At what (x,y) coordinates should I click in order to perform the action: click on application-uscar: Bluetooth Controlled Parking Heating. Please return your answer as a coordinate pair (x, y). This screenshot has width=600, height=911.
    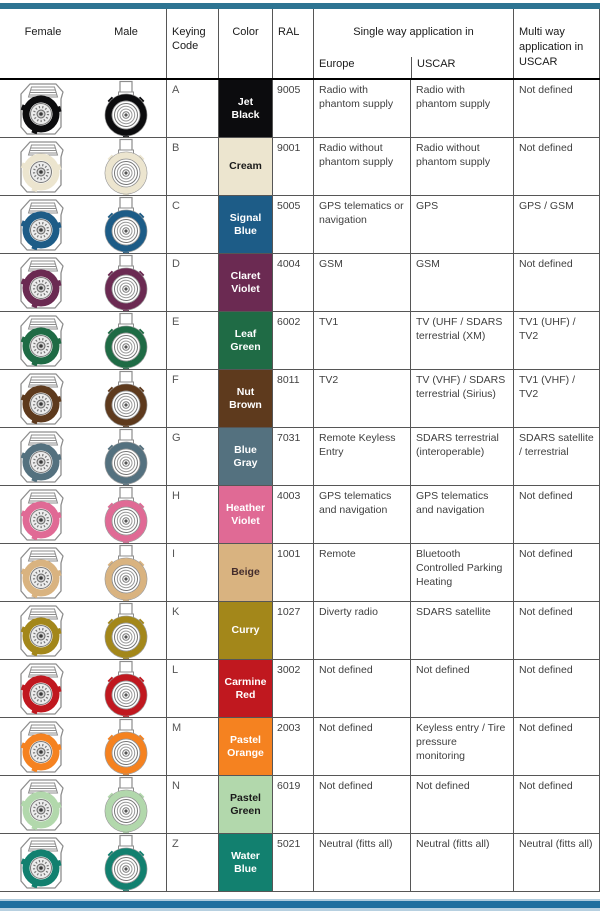
    Looking at the image, I should click on (461, 572).